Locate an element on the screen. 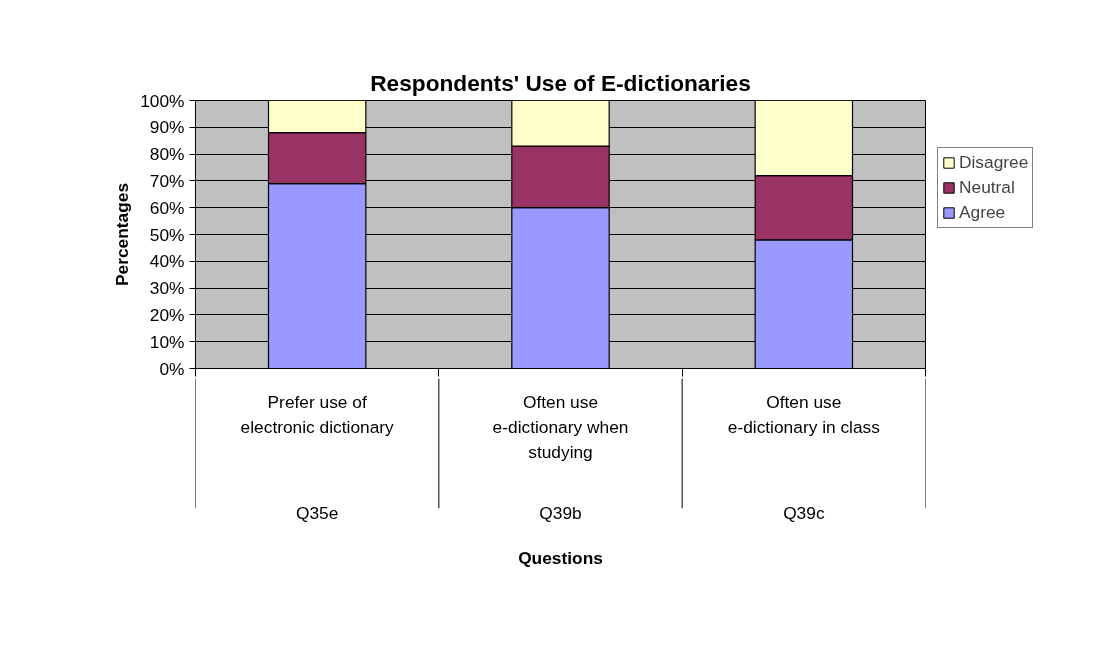  x-tick-label: Often use e-dictionary in class is located at coordinates (804, 414).